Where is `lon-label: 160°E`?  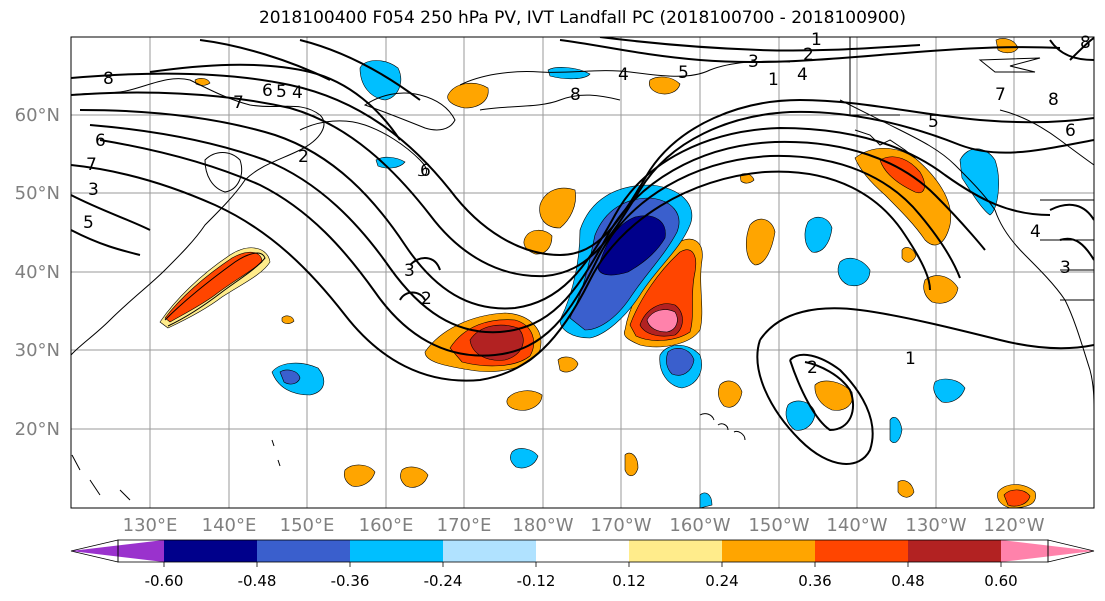
lon-label: 160°E is located at coordinates (386, 525).